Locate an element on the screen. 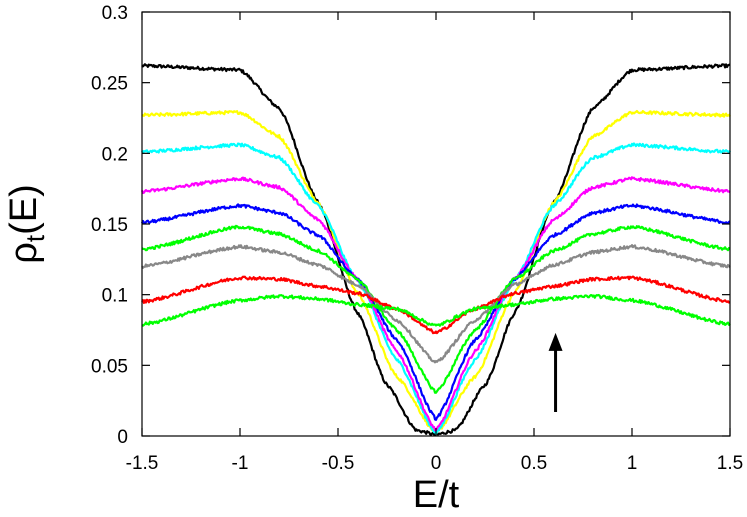  x-tick-label: 1.5 is located at coordinates (730, 463).